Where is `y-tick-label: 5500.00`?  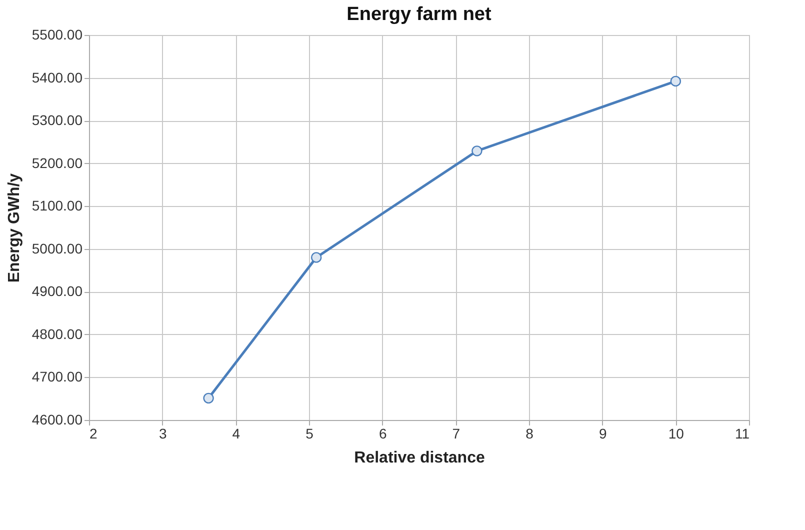
y-tick-label: 5500.00 is located at coordinates (57, 34).